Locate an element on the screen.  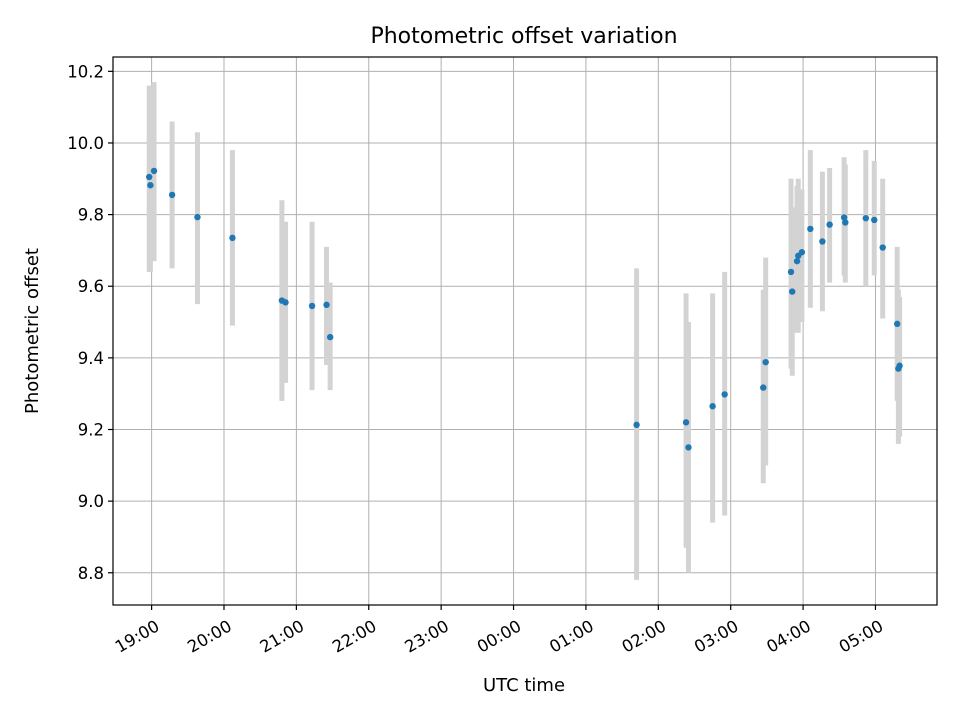
y-axis-label: Photometric offset is located at coordinates (32, 331).